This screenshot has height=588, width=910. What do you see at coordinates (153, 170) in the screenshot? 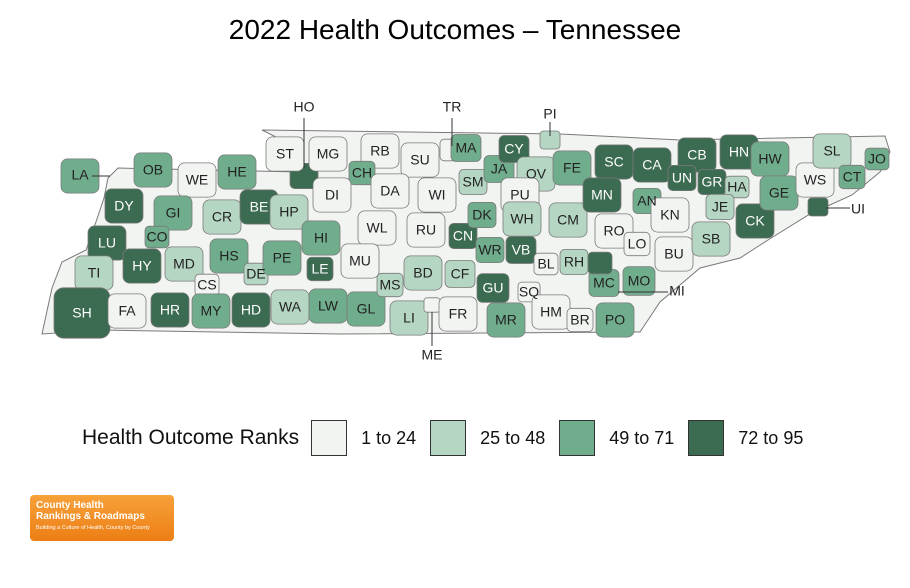
I see `county-ob` at bounding box center [153, 170].